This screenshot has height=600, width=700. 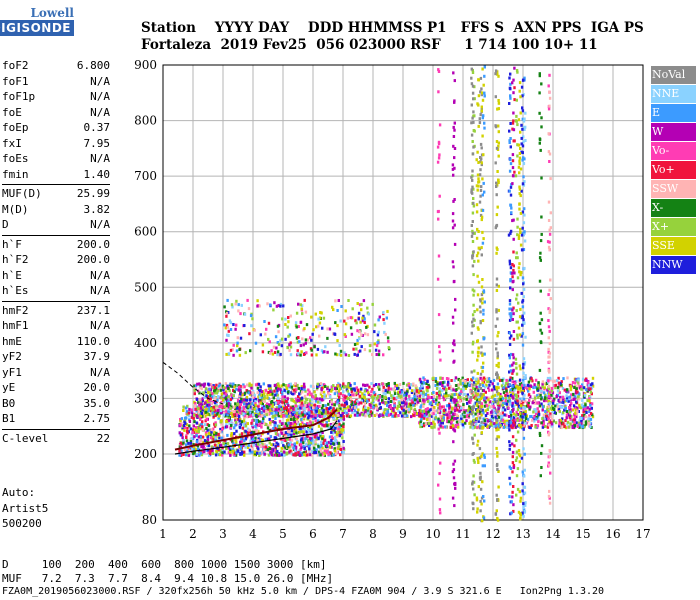 I want to click on param-name: foF1, so click(x=15, y=81).